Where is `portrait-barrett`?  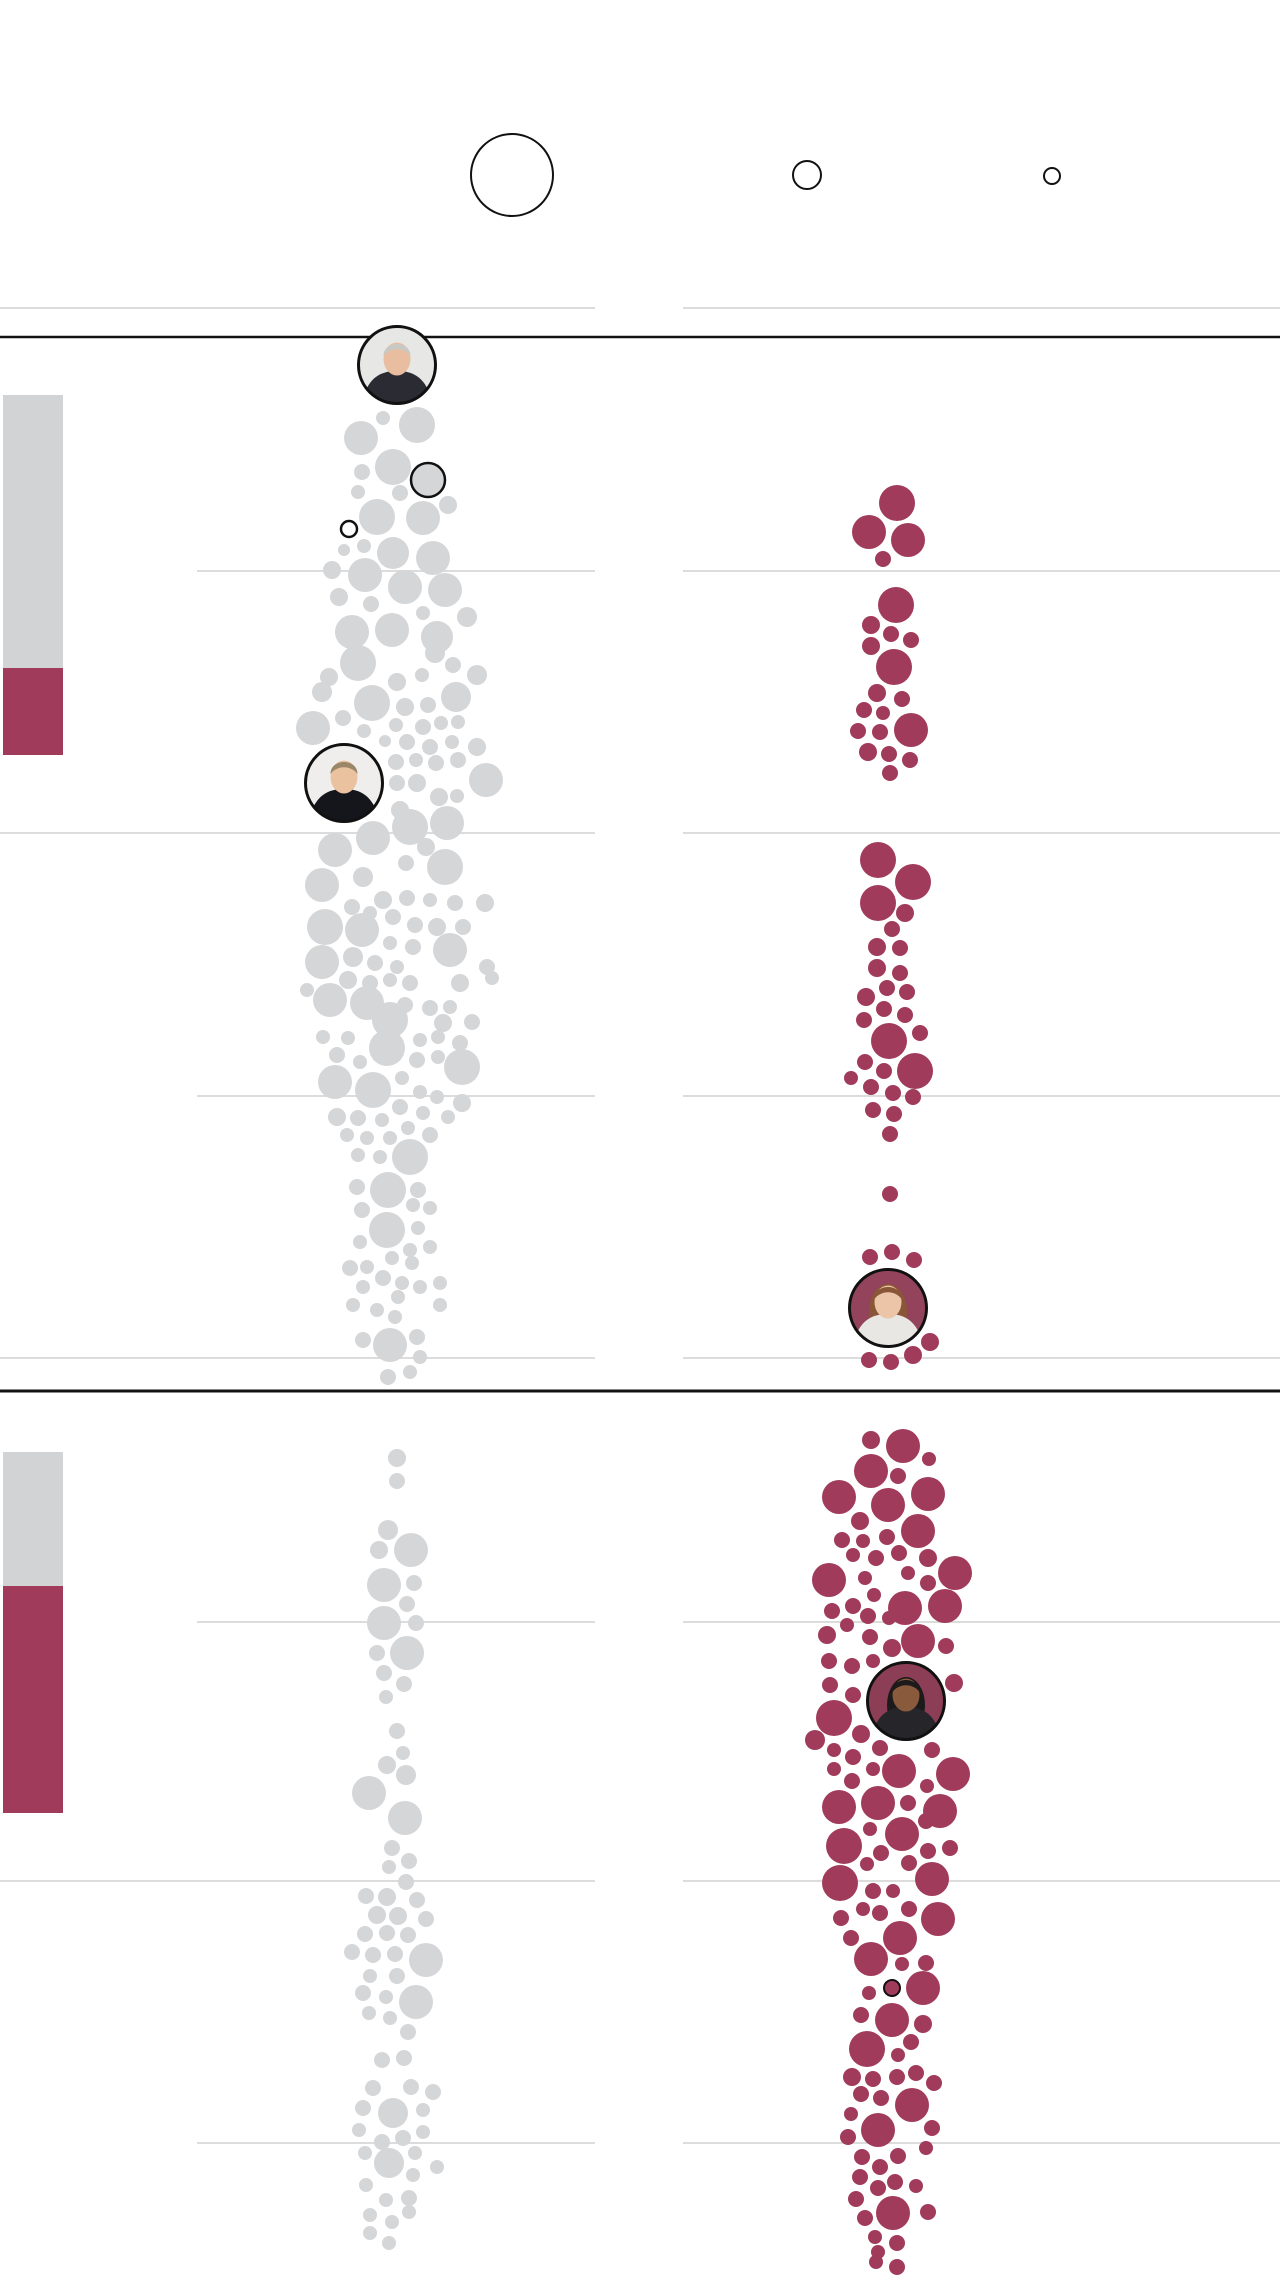 portrait-barrett is located at coordinates (888, 1308).